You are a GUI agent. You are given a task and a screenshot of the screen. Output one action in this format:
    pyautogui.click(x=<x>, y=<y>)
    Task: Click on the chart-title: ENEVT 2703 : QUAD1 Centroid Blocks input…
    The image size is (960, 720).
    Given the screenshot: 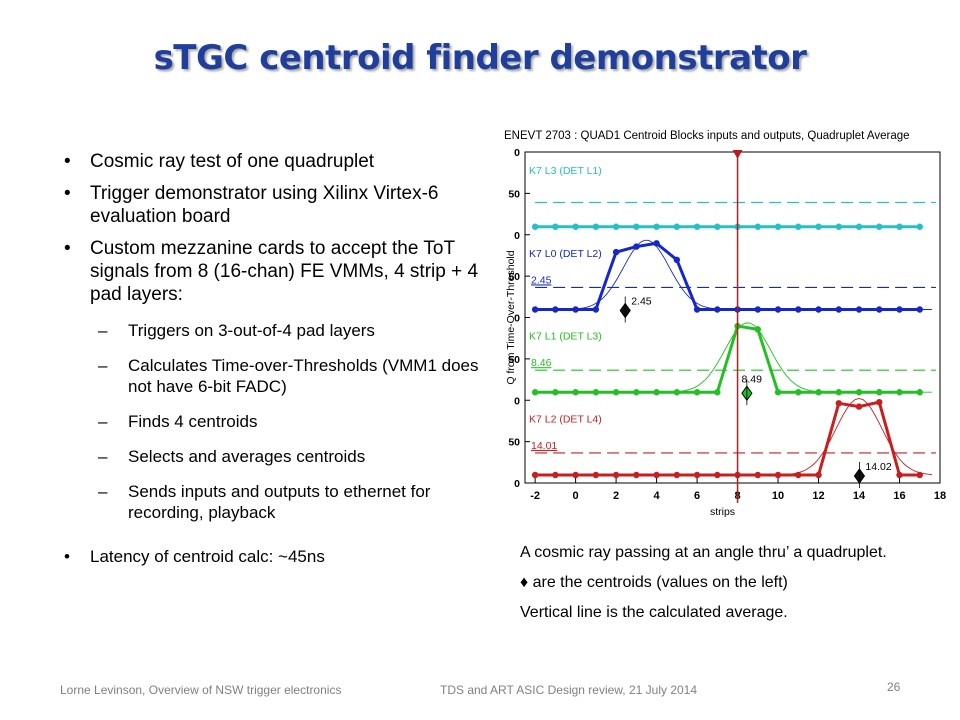 What is the action you would take?
    pyautogui.click(x=707, y=136)
    